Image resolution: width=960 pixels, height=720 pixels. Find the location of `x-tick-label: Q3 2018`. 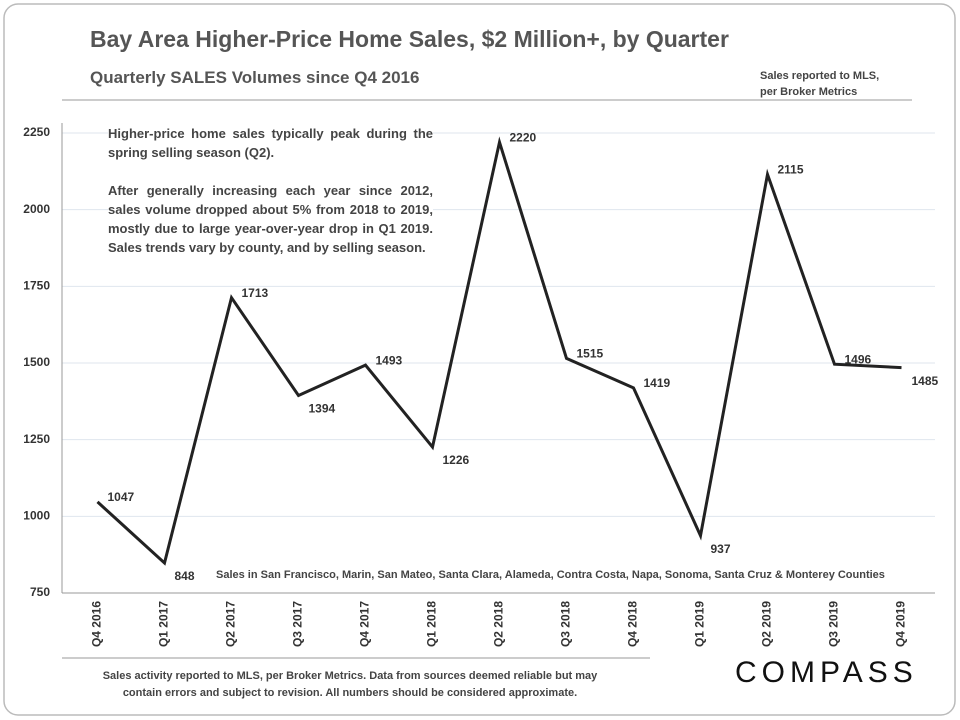

x-tick-label: Q3 2018 is located at coordinates (566, 624).